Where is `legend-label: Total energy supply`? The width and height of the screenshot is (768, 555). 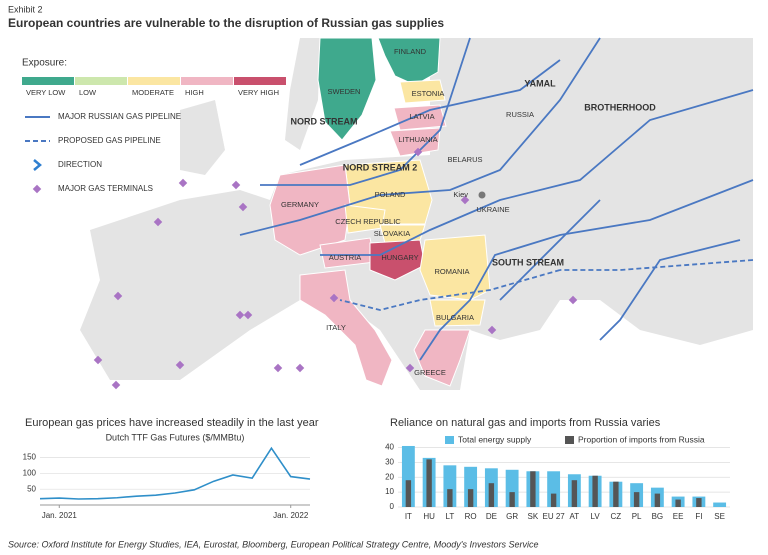 legend-label: Total energy supply is located at coordinates (495, 439).